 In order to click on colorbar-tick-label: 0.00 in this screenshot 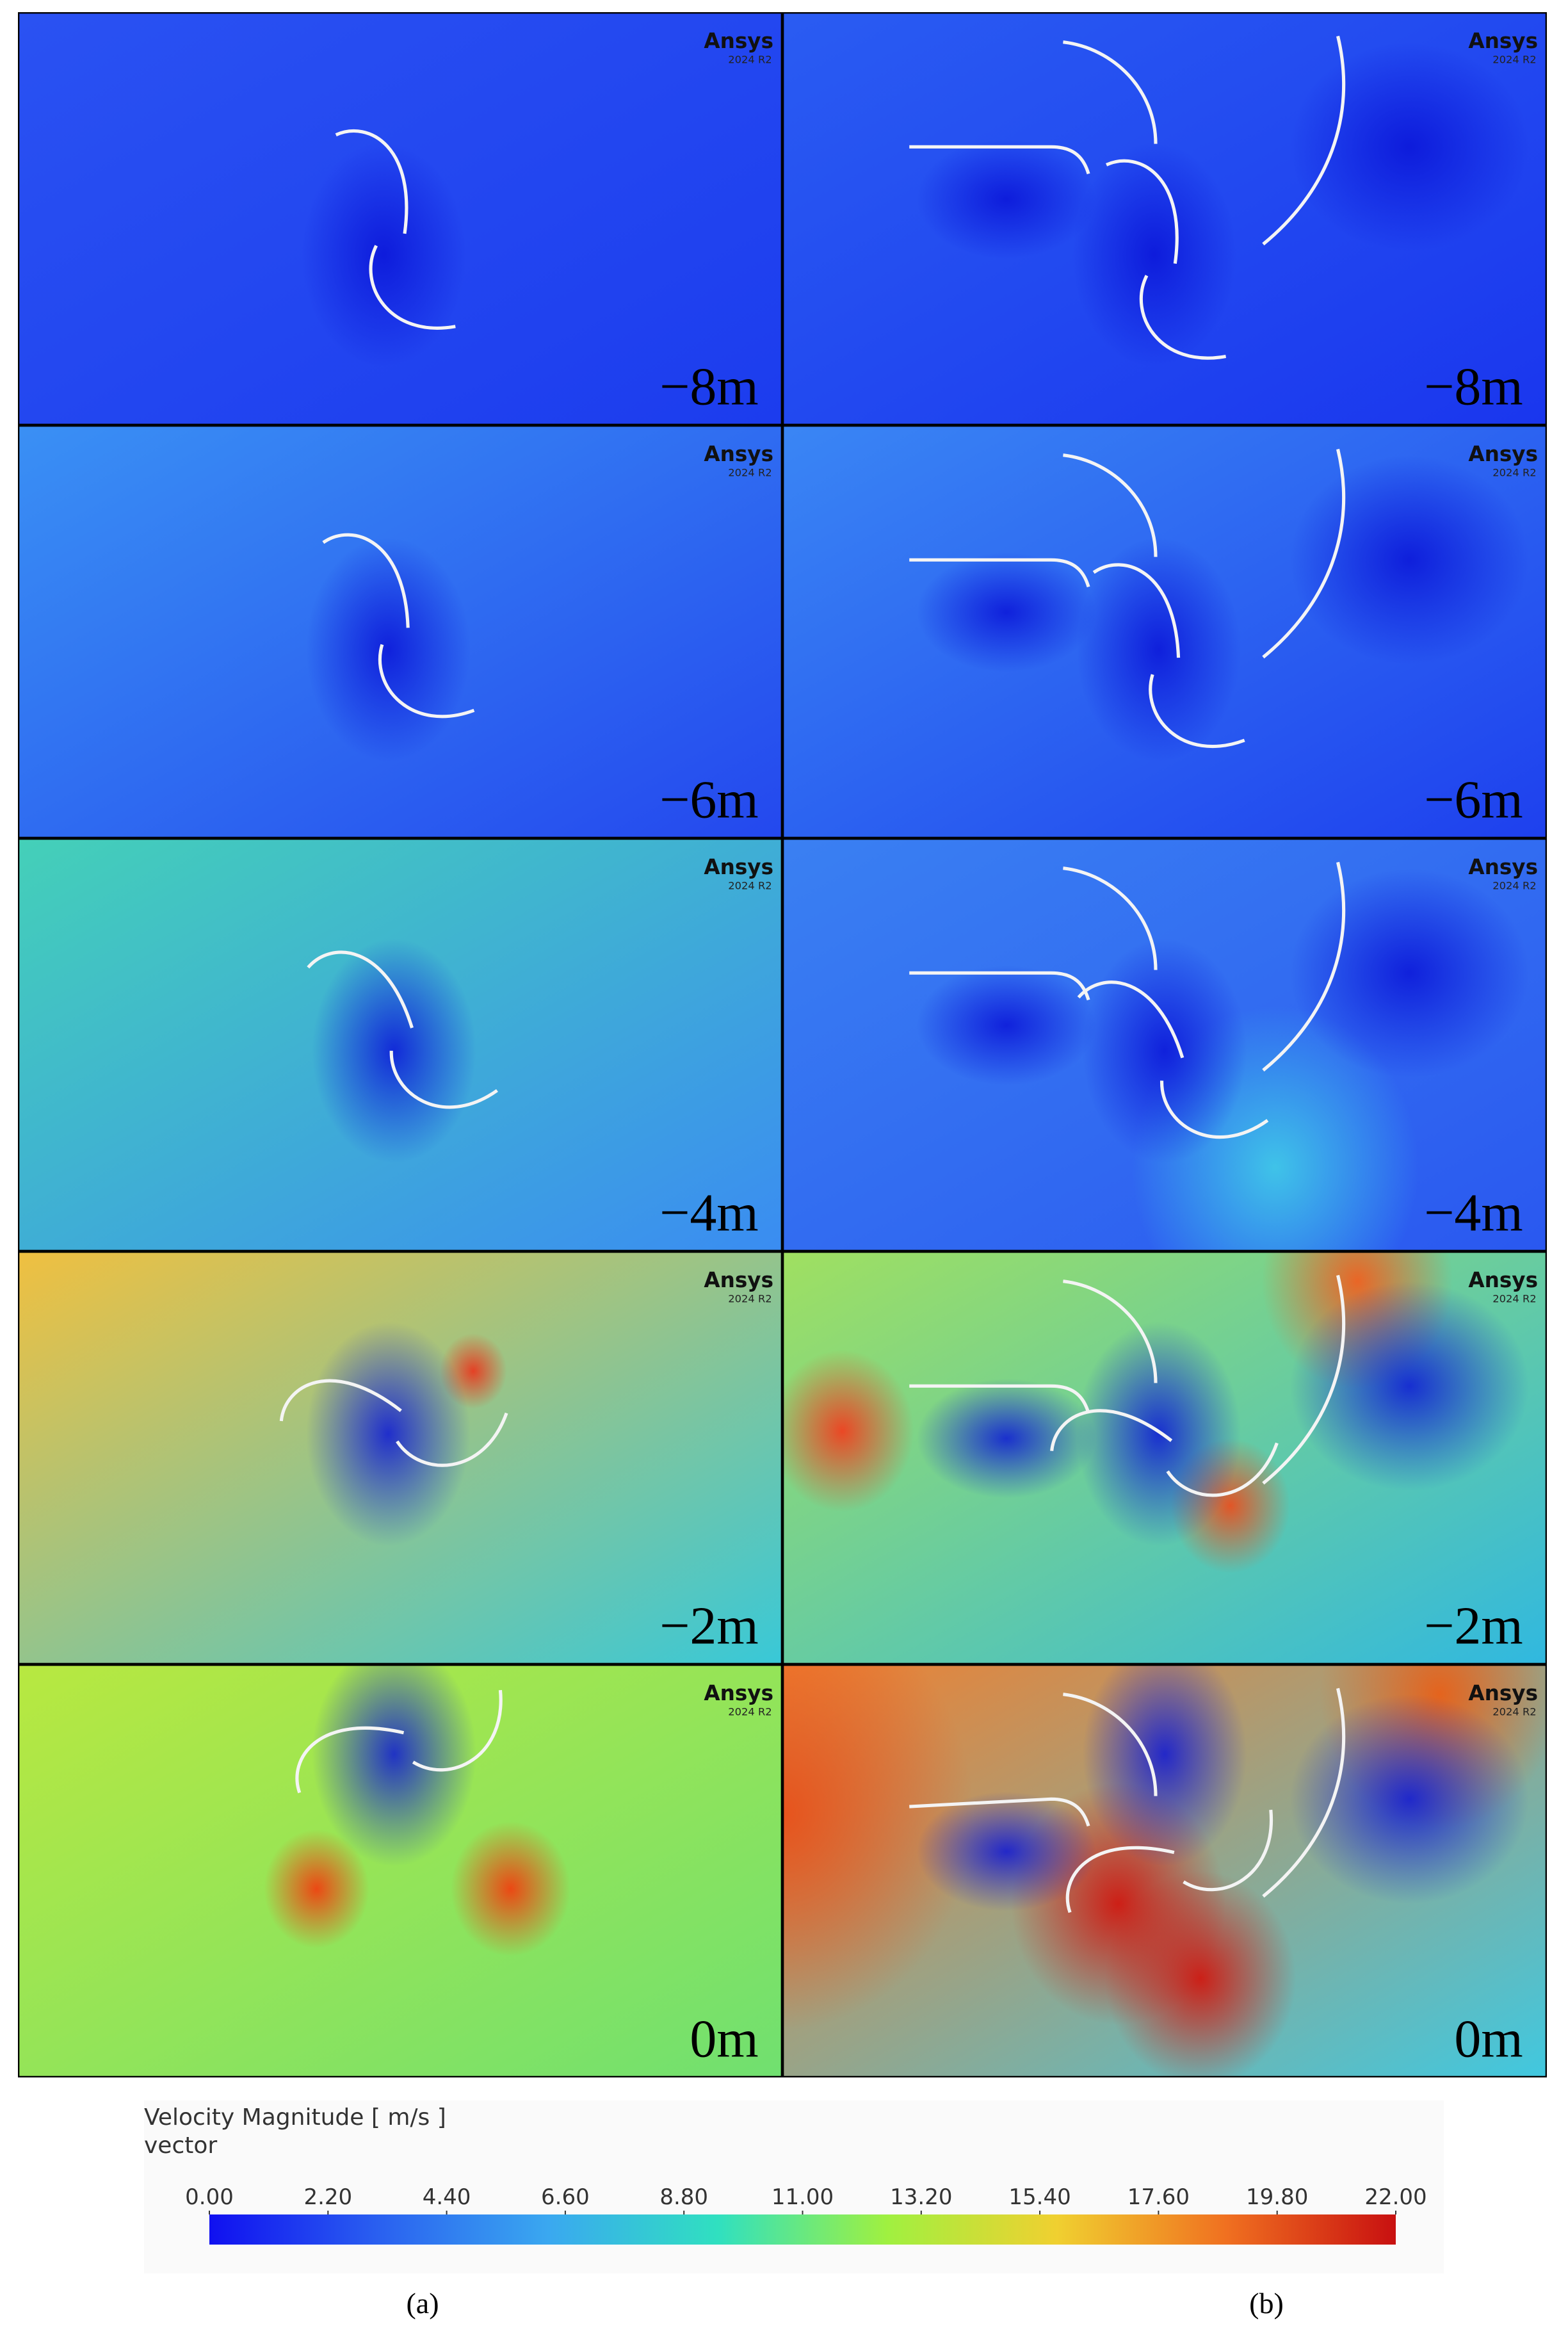, I will do `click(209, 2197)`.